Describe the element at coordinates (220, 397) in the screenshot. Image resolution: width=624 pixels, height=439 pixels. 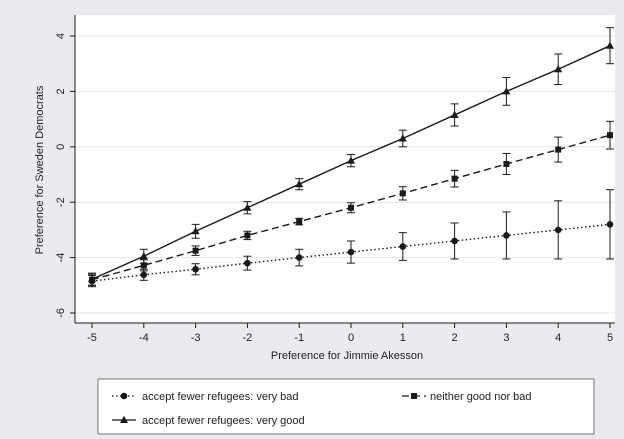
I see `legend-label-very-bad: accept fewer refugees: very bad` at that location.